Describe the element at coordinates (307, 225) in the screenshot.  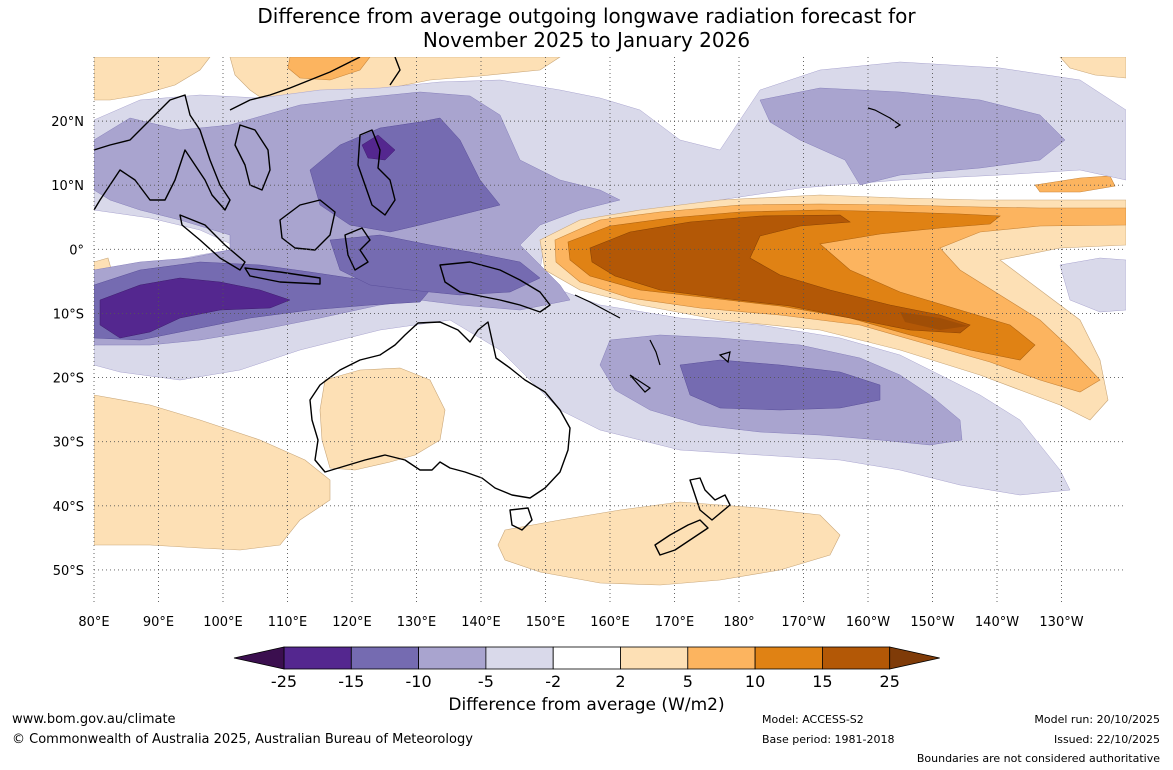
I see `borneo-coastline` at that location.